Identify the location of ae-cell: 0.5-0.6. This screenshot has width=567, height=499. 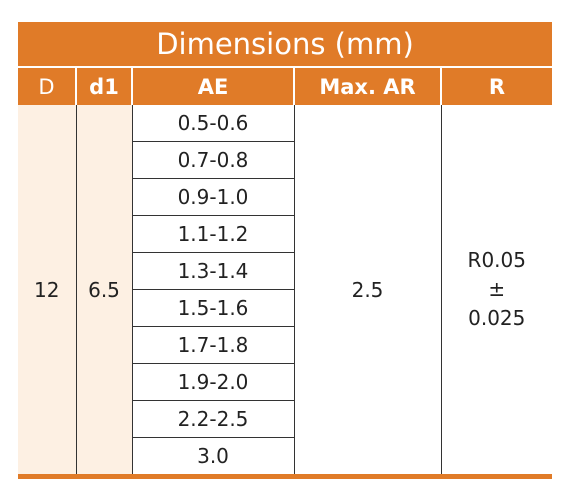
(213, 123).